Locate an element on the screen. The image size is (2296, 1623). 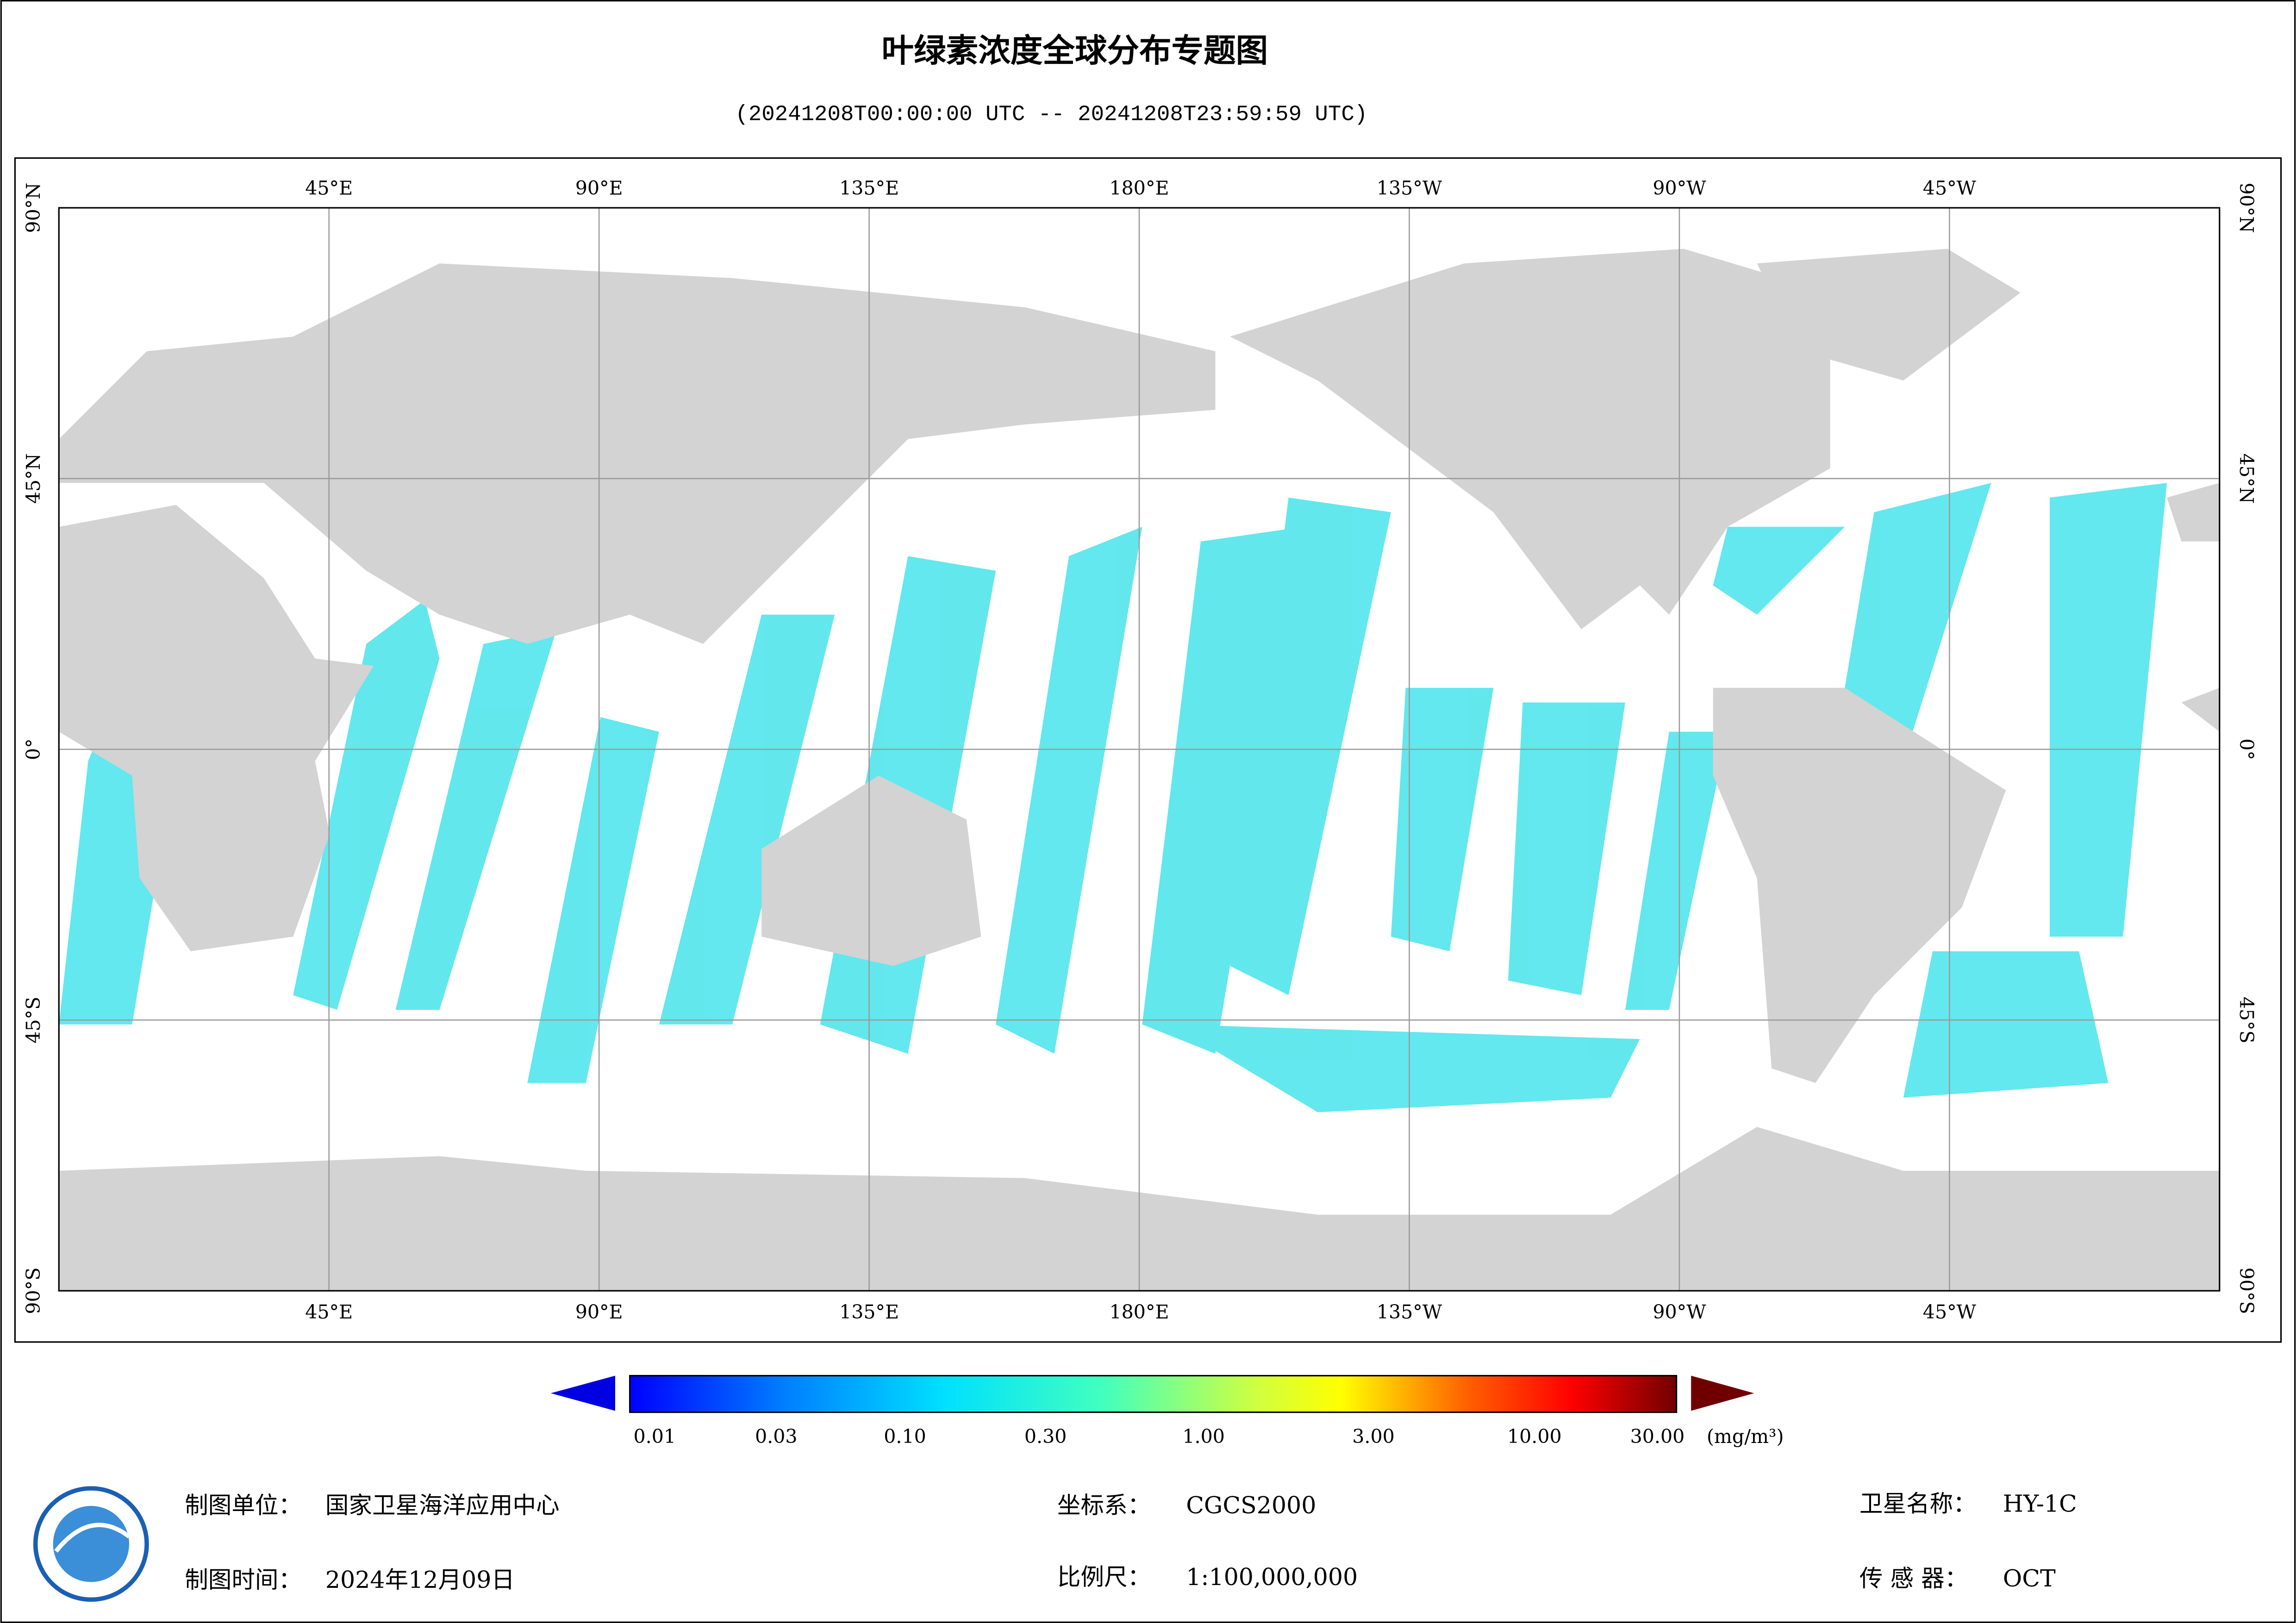
footer-value: 国家卫星海洋应用中心 is located at coordinates (442, 1505).